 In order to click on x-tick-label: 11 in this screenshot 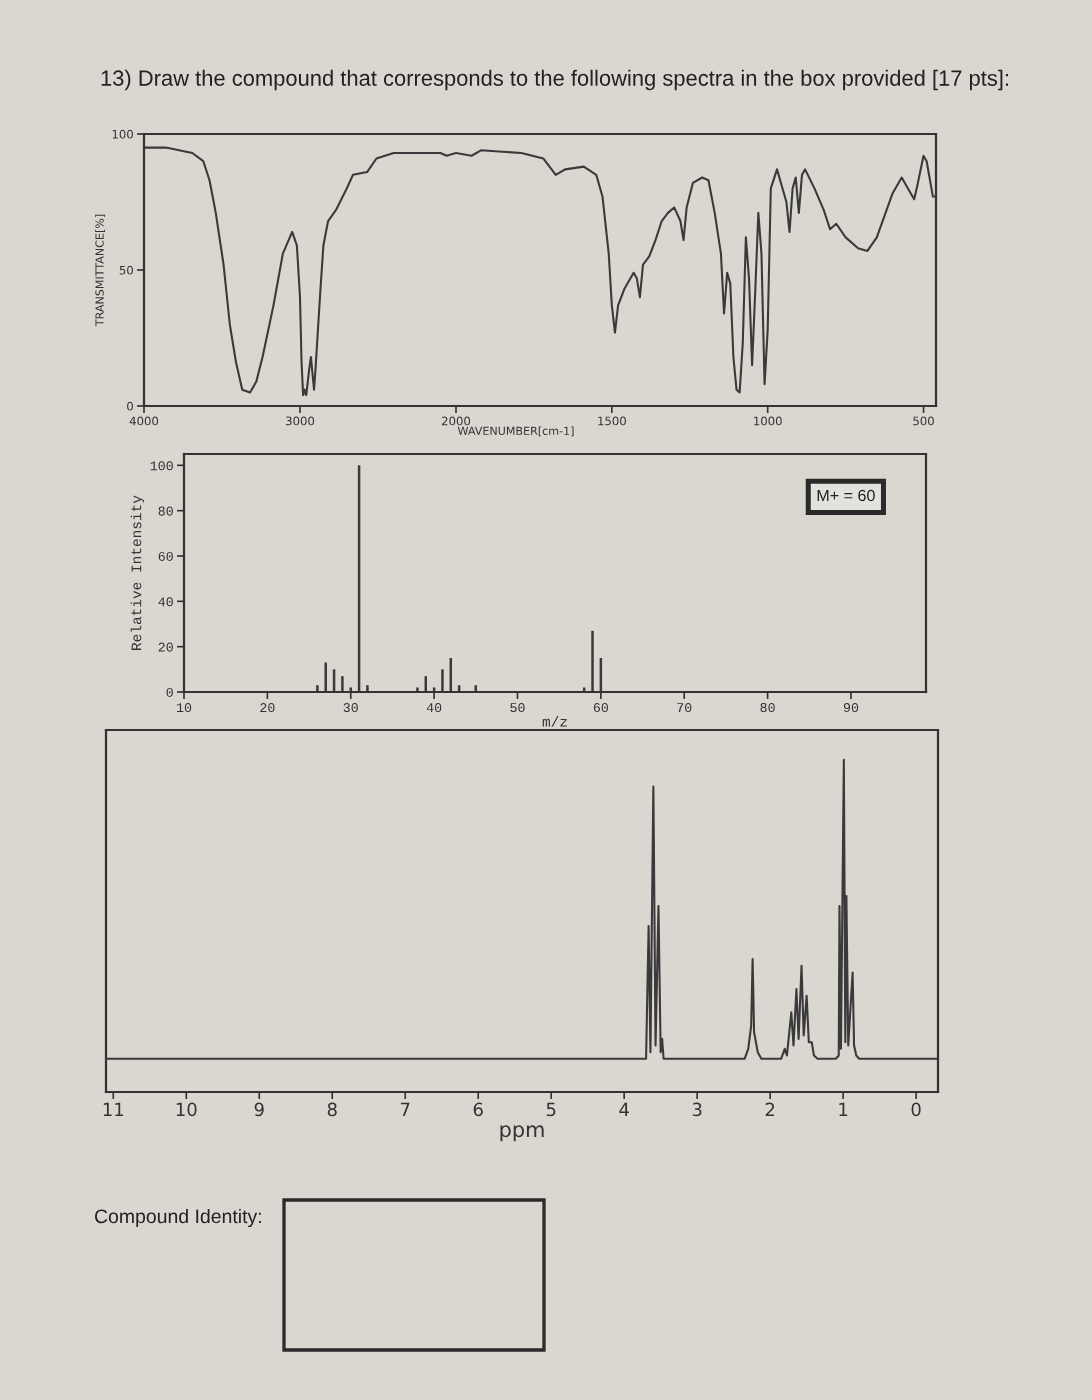, I will do `click(113, 1109)`.